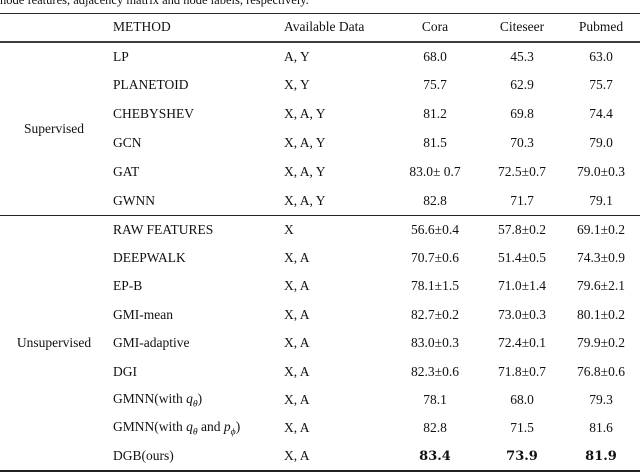 Image resolution: width=640 pixels, height=476 pixels. Describe the element at coordinates (601, 428) in the screenshot. I see `cell-pubmed: 81.6` at that location.